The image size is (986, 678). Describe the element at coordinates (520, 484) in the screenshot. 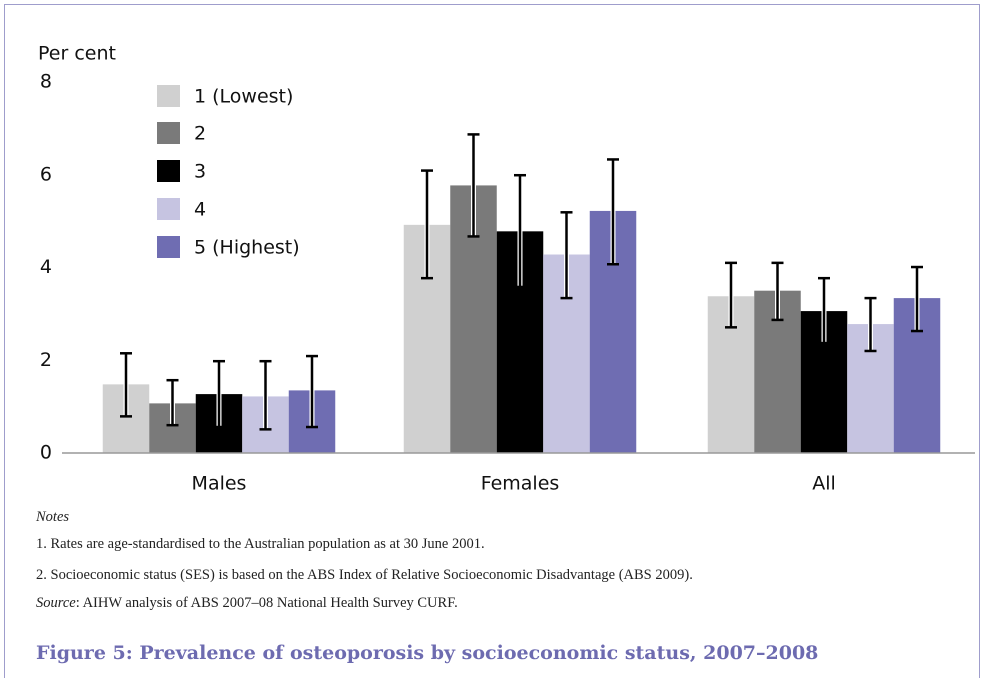

I see `x-tick-label: Females` at that location.